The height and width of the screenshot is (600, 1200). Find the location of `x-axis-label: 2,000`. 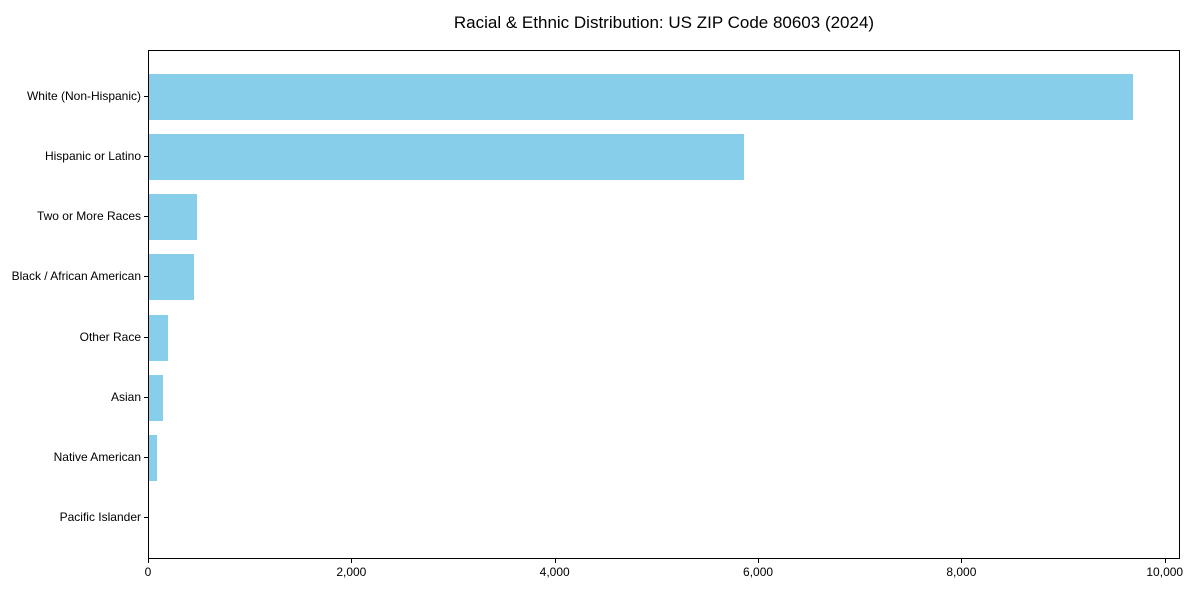

x-axis-label: 2,000 is located at coordinates (351, 572).